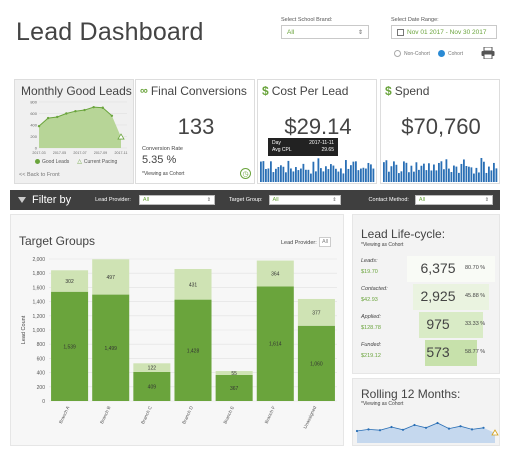 Image resolution: width=512 pixels, height=450 pixels. Describe the element at coordinates (450, 53) in the screenshot. I see `radio-cohort: Cohort` at that location.